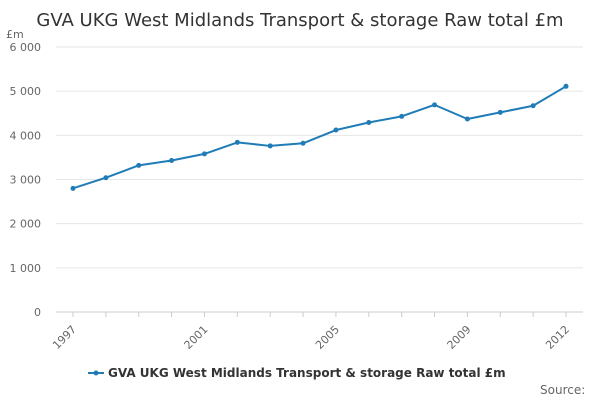  What do you see at coordinates (311, 332) in the screenshot?
I see `x-axis-ticks: 1997 2001 2005 2009 2012` at bounding box center [311, 332].